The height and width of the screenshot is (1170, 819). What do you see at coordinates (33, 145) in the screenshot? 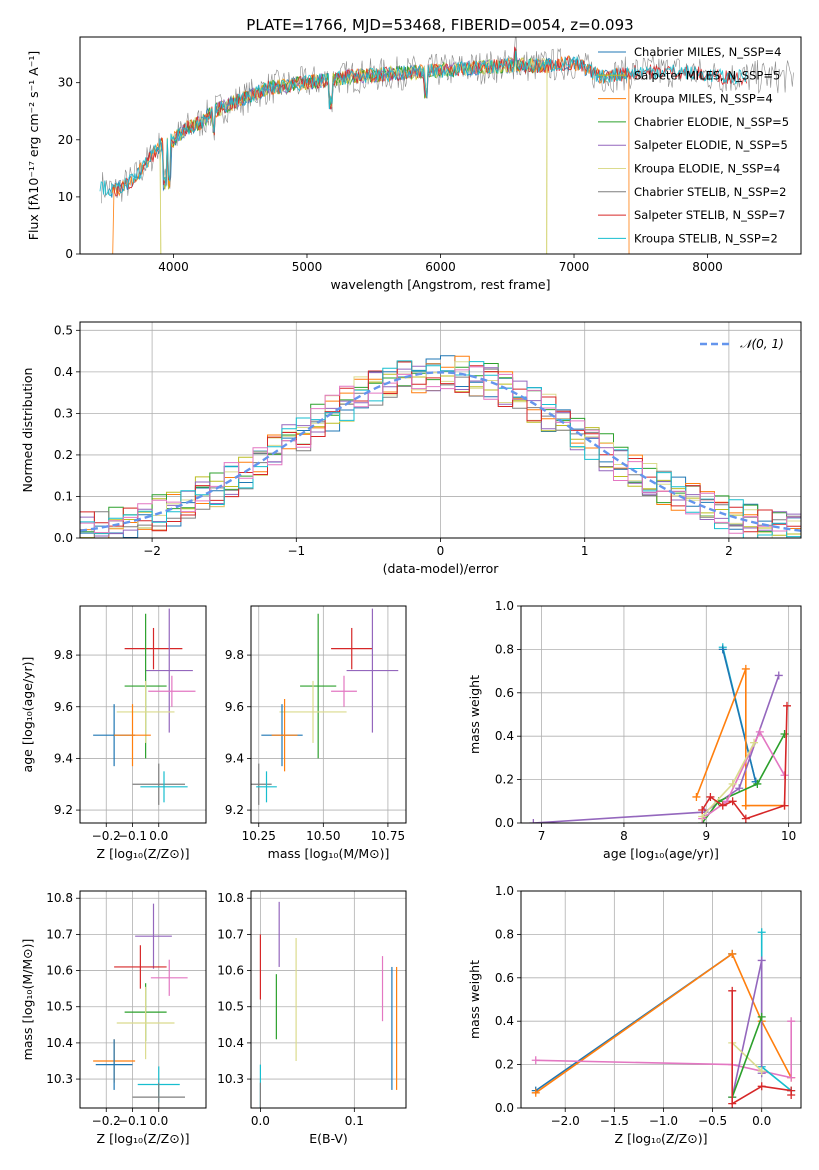
I see `y-axis-label: Flux [fλ10⁻¹⁷ erg cm⁻² s⁻¹ A⁻¹]` at bounding box center [33, 145].